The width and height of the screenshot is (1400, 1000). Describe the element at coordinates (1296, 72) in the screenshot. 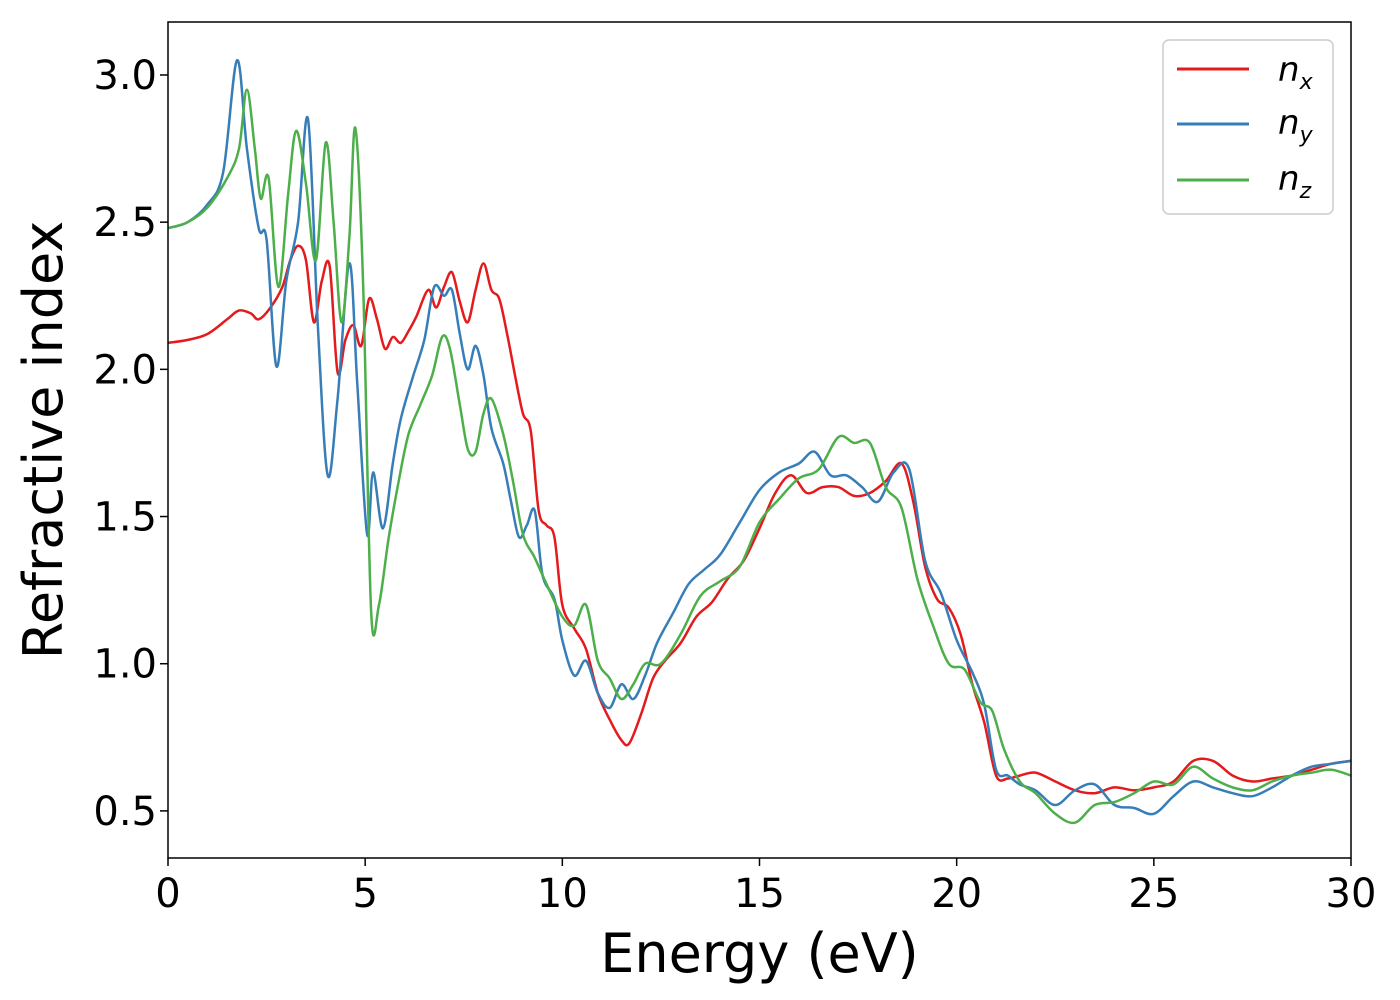

I see `legend-label-nx: nx` at that location.